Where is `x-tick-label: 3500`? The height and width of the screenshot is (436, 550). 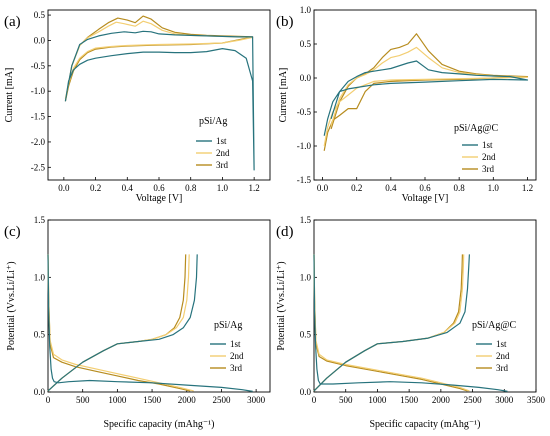 x-tick-label: 3500 is located at coordinates (536, 400).